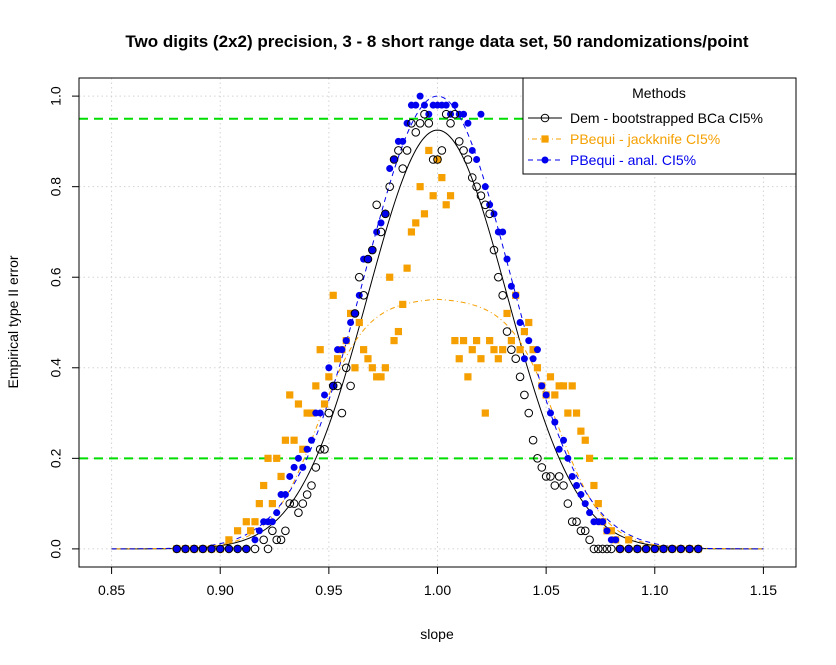 The image size is (836, 665). Describe the element at coordinates (437, 582) in the screenshot. I see `x-axis: 0.85 0.90 0.95 1.00 1.05 1.10 1.15` at that location.